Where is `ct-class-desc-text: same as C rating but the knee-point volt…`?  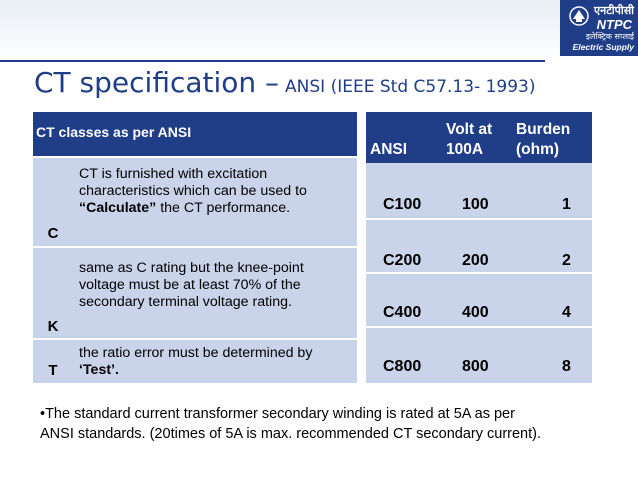
ct-class-desc-text: same as C rating but the knee-point volt… is located at coordinates (191, 285).